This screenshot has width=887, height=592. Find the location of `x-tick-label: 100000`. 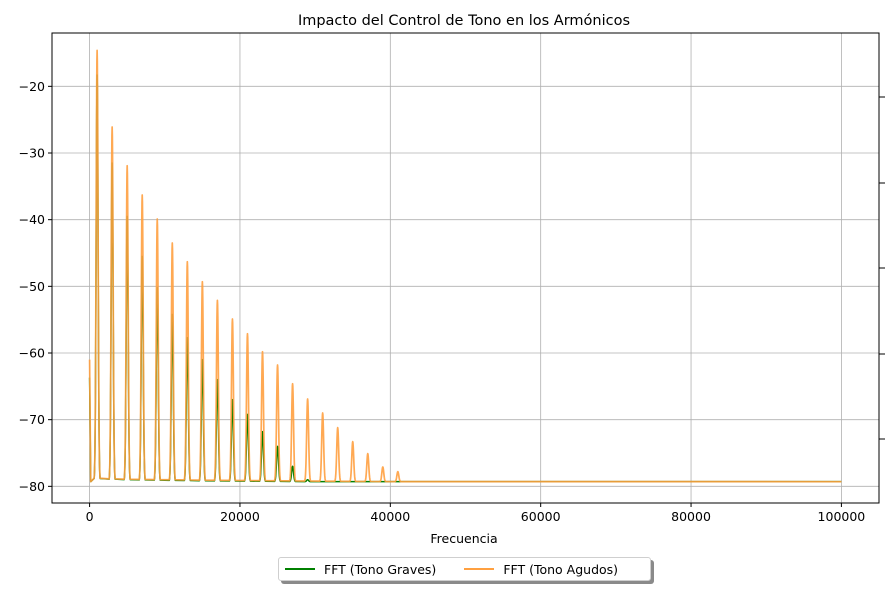

x-tick-label: 100000 is located at coordinates (842, 516).